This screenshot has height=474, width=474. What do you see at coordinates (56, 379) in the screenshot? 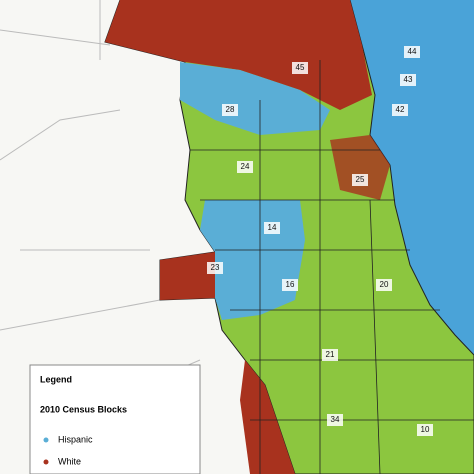
I see `legend-title: Legend` at bounding box center [56, 379].